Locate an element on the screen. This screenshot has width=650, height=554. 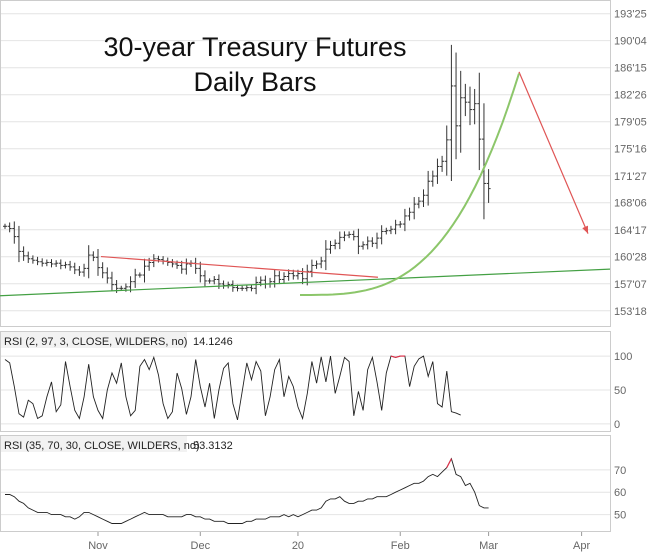
rsi-tick-label: 100 is located at coordinates (623, 357).